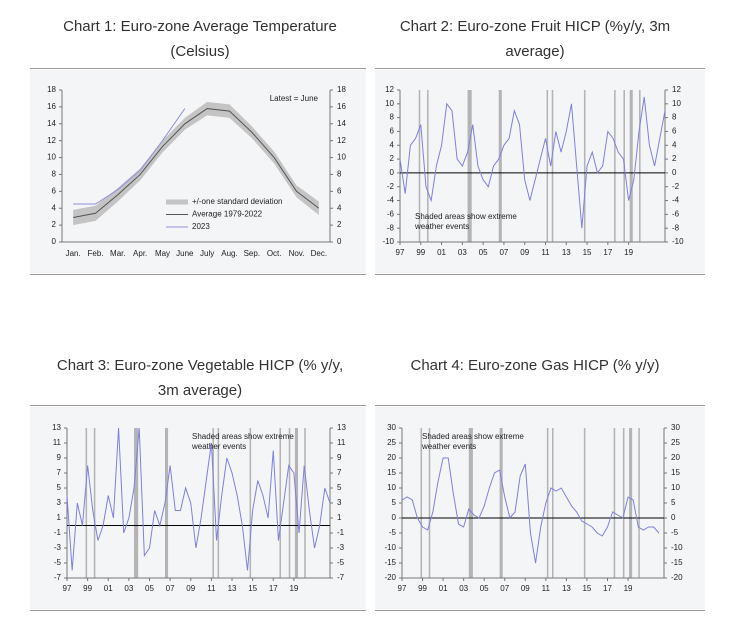 The image size is (750, 632). I want to click on x-tick-label: 13, so click(232, 588).